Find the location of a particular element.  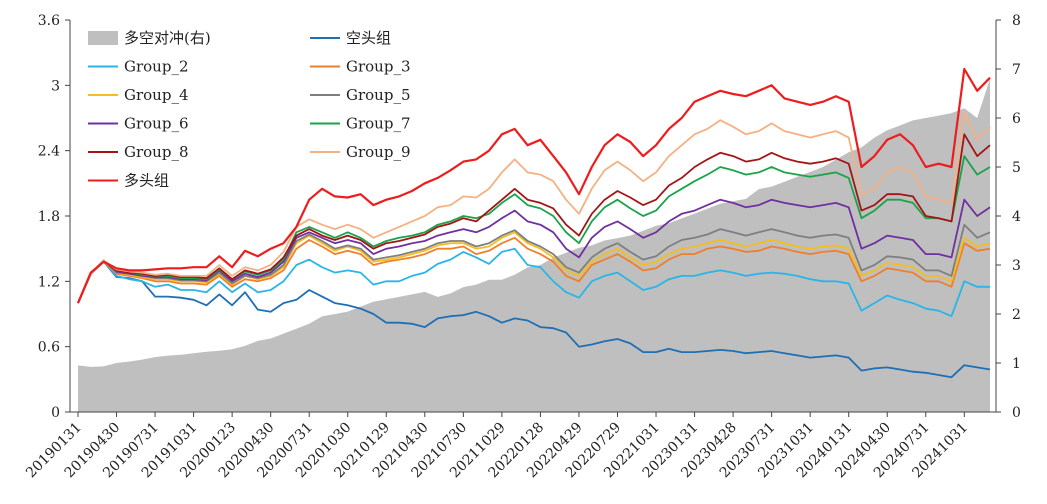

legend-label: 多头组 is located at coordinates (146, 181).